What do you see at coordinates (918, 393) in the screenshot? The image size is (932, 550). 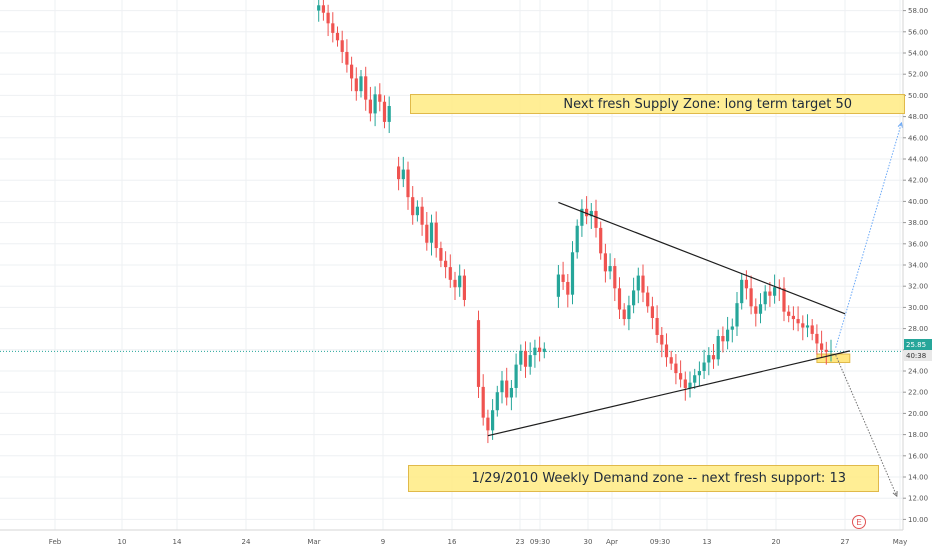 I see `y-tick-label: 22.00` at bounding box center [918, 393].